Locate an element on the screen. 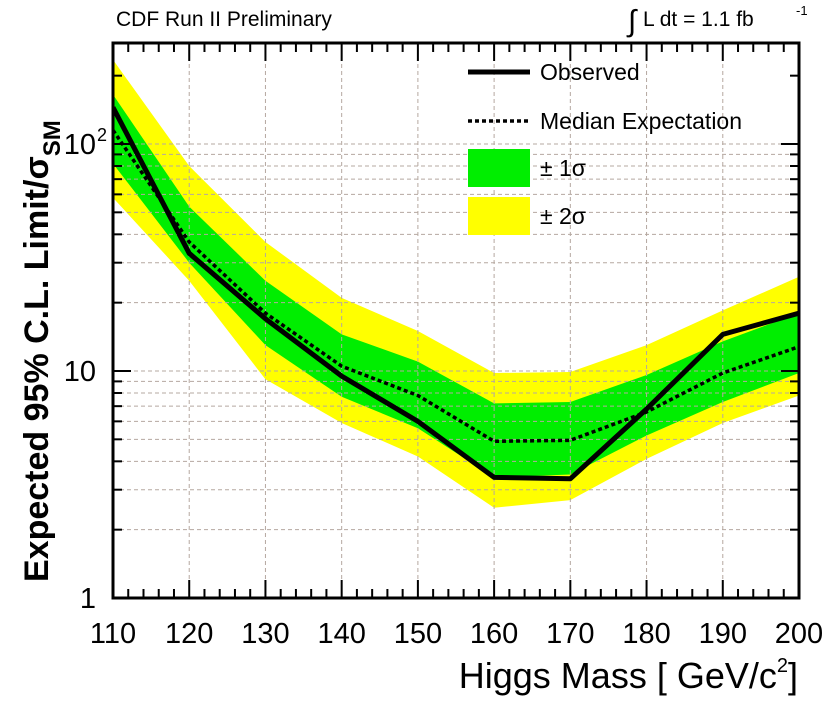  x-tick-label: 180 is located at coordinates (646, 634).